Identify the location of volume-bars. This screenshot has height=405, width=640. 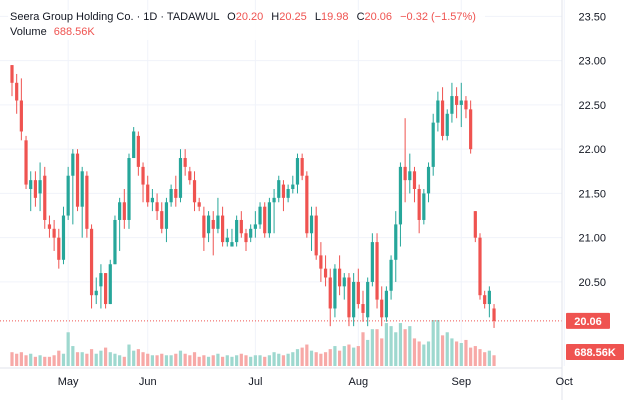
(253, 343).